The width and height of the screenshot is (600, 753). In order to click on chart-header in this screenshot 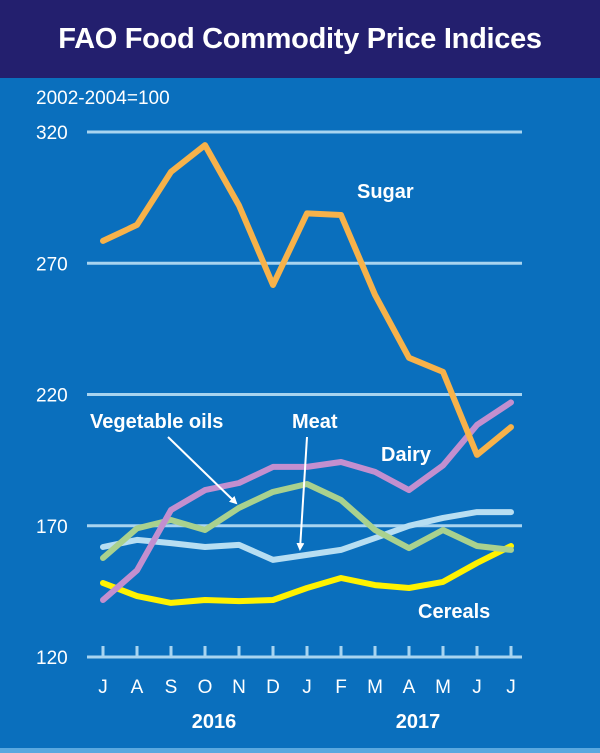, I will do `click(300, 39)`.